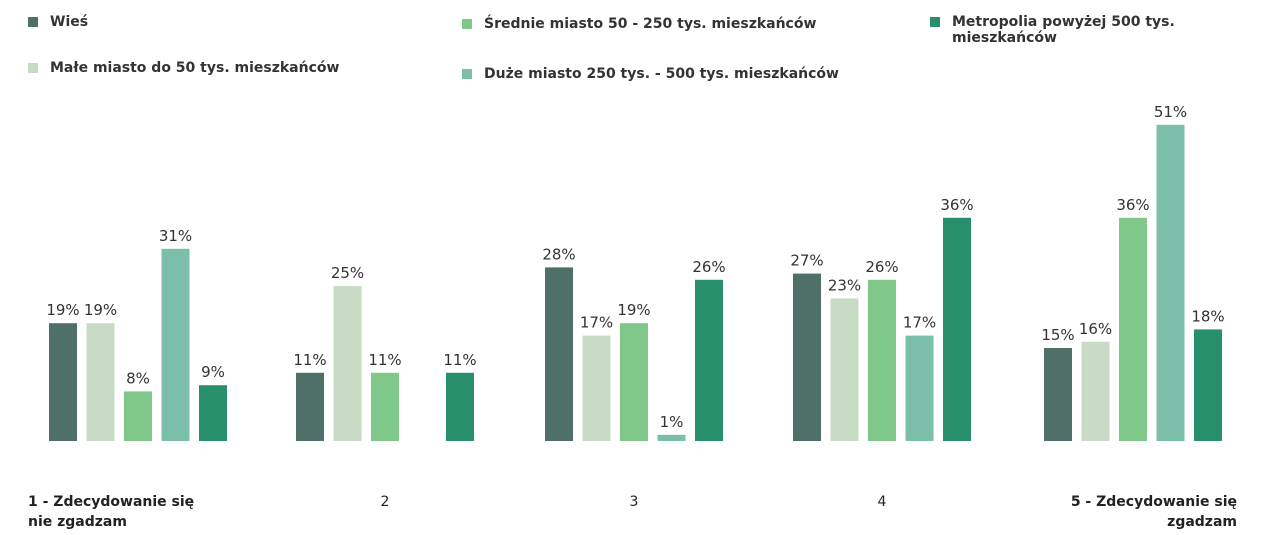 This screenshot has height=535, width=1275. I want to click on value-label: 27%, so click(806, 261).